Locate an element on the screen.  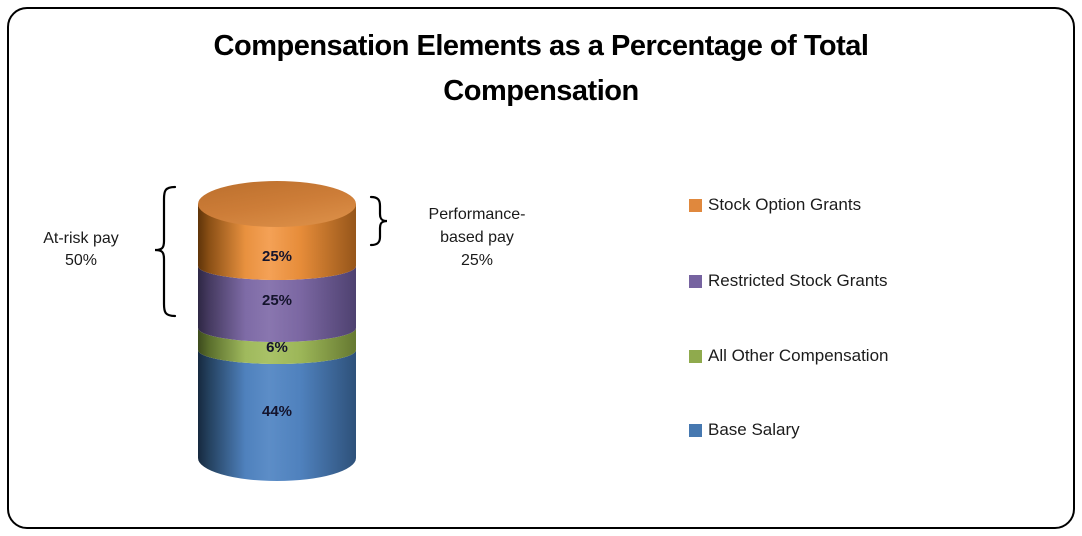
annotation-performance-based-pay: Performance- based pay 25% is located at coordinates (477, 237).